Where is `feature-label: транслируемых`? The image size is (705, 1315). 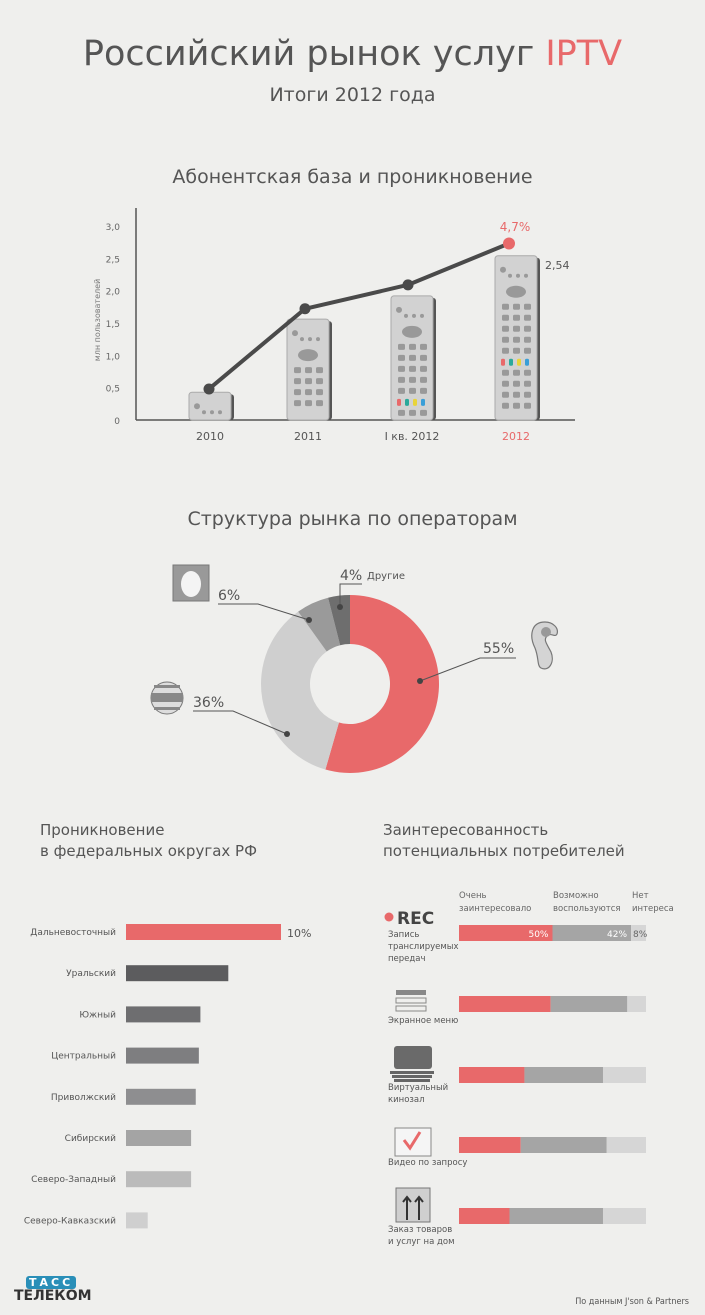 feature-label: транслируемых is located at coordinates (423, 947).